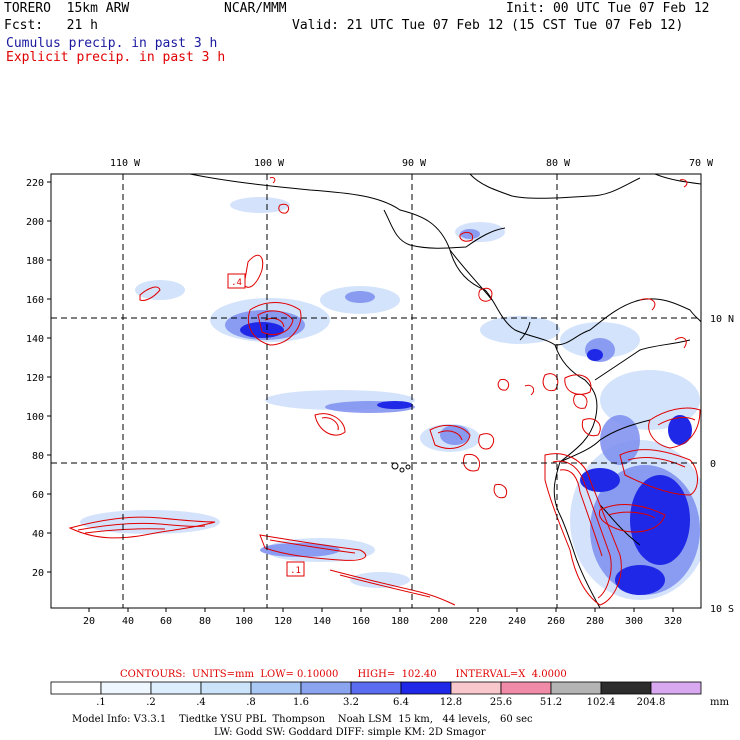 The width and height of the screenshot is (740, 740). Describe the element at coordinates (595, 621) in the screenshot. I see `x-tick: 280` at that location.